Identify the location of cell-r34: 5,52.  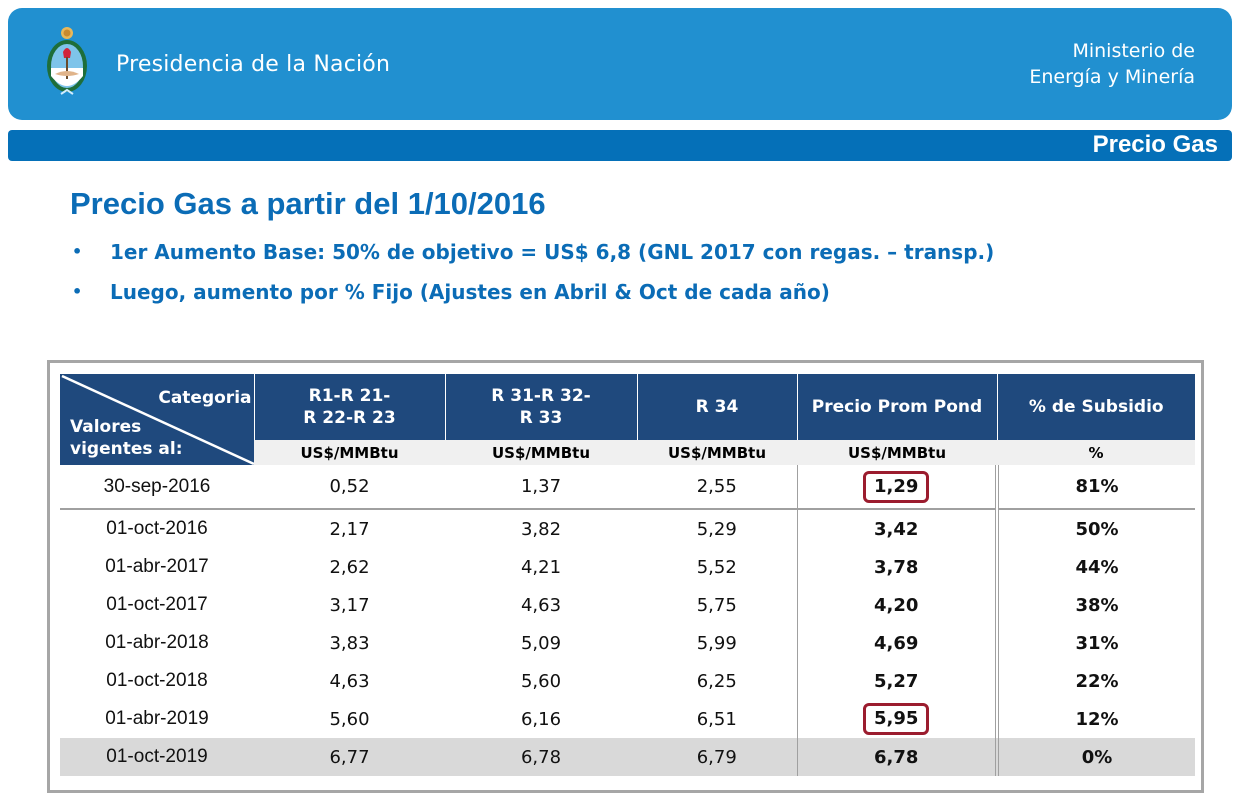
(717, 567).